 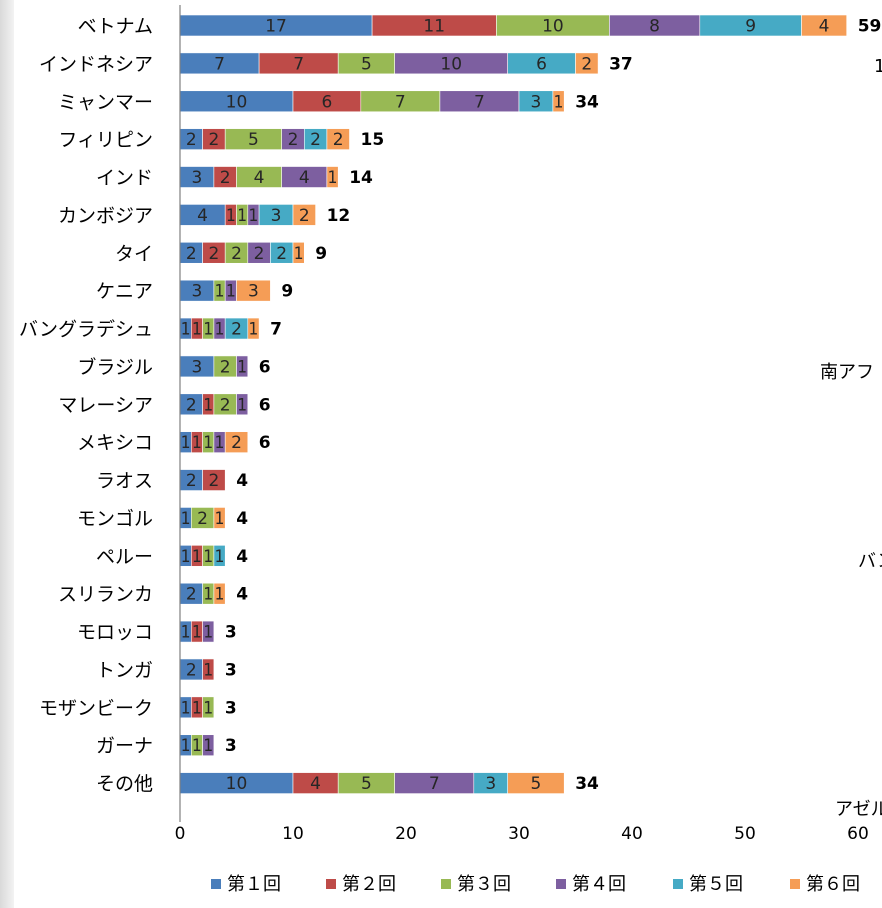 I want to click on total-label: 12, so click(x=339, y=216).